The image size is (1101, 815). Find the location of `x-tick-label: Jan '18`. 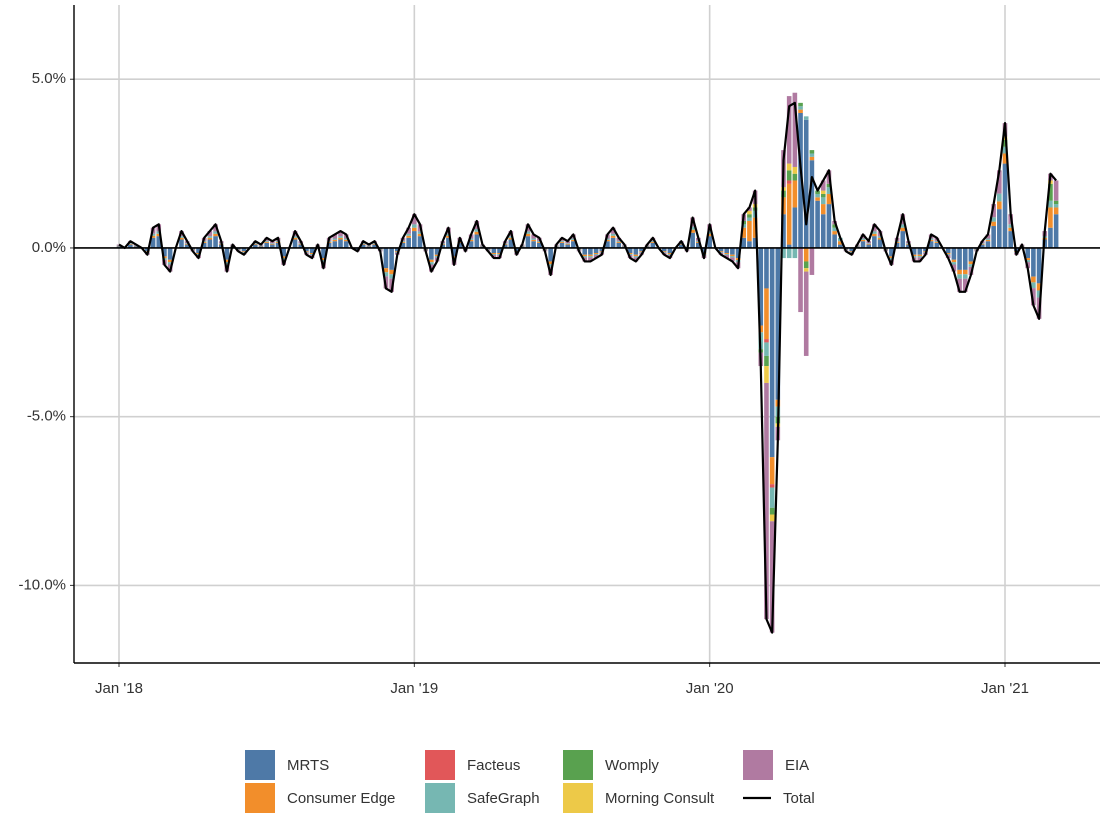

x-tick-label: Jan '18 is located at coordinates (119, 688).